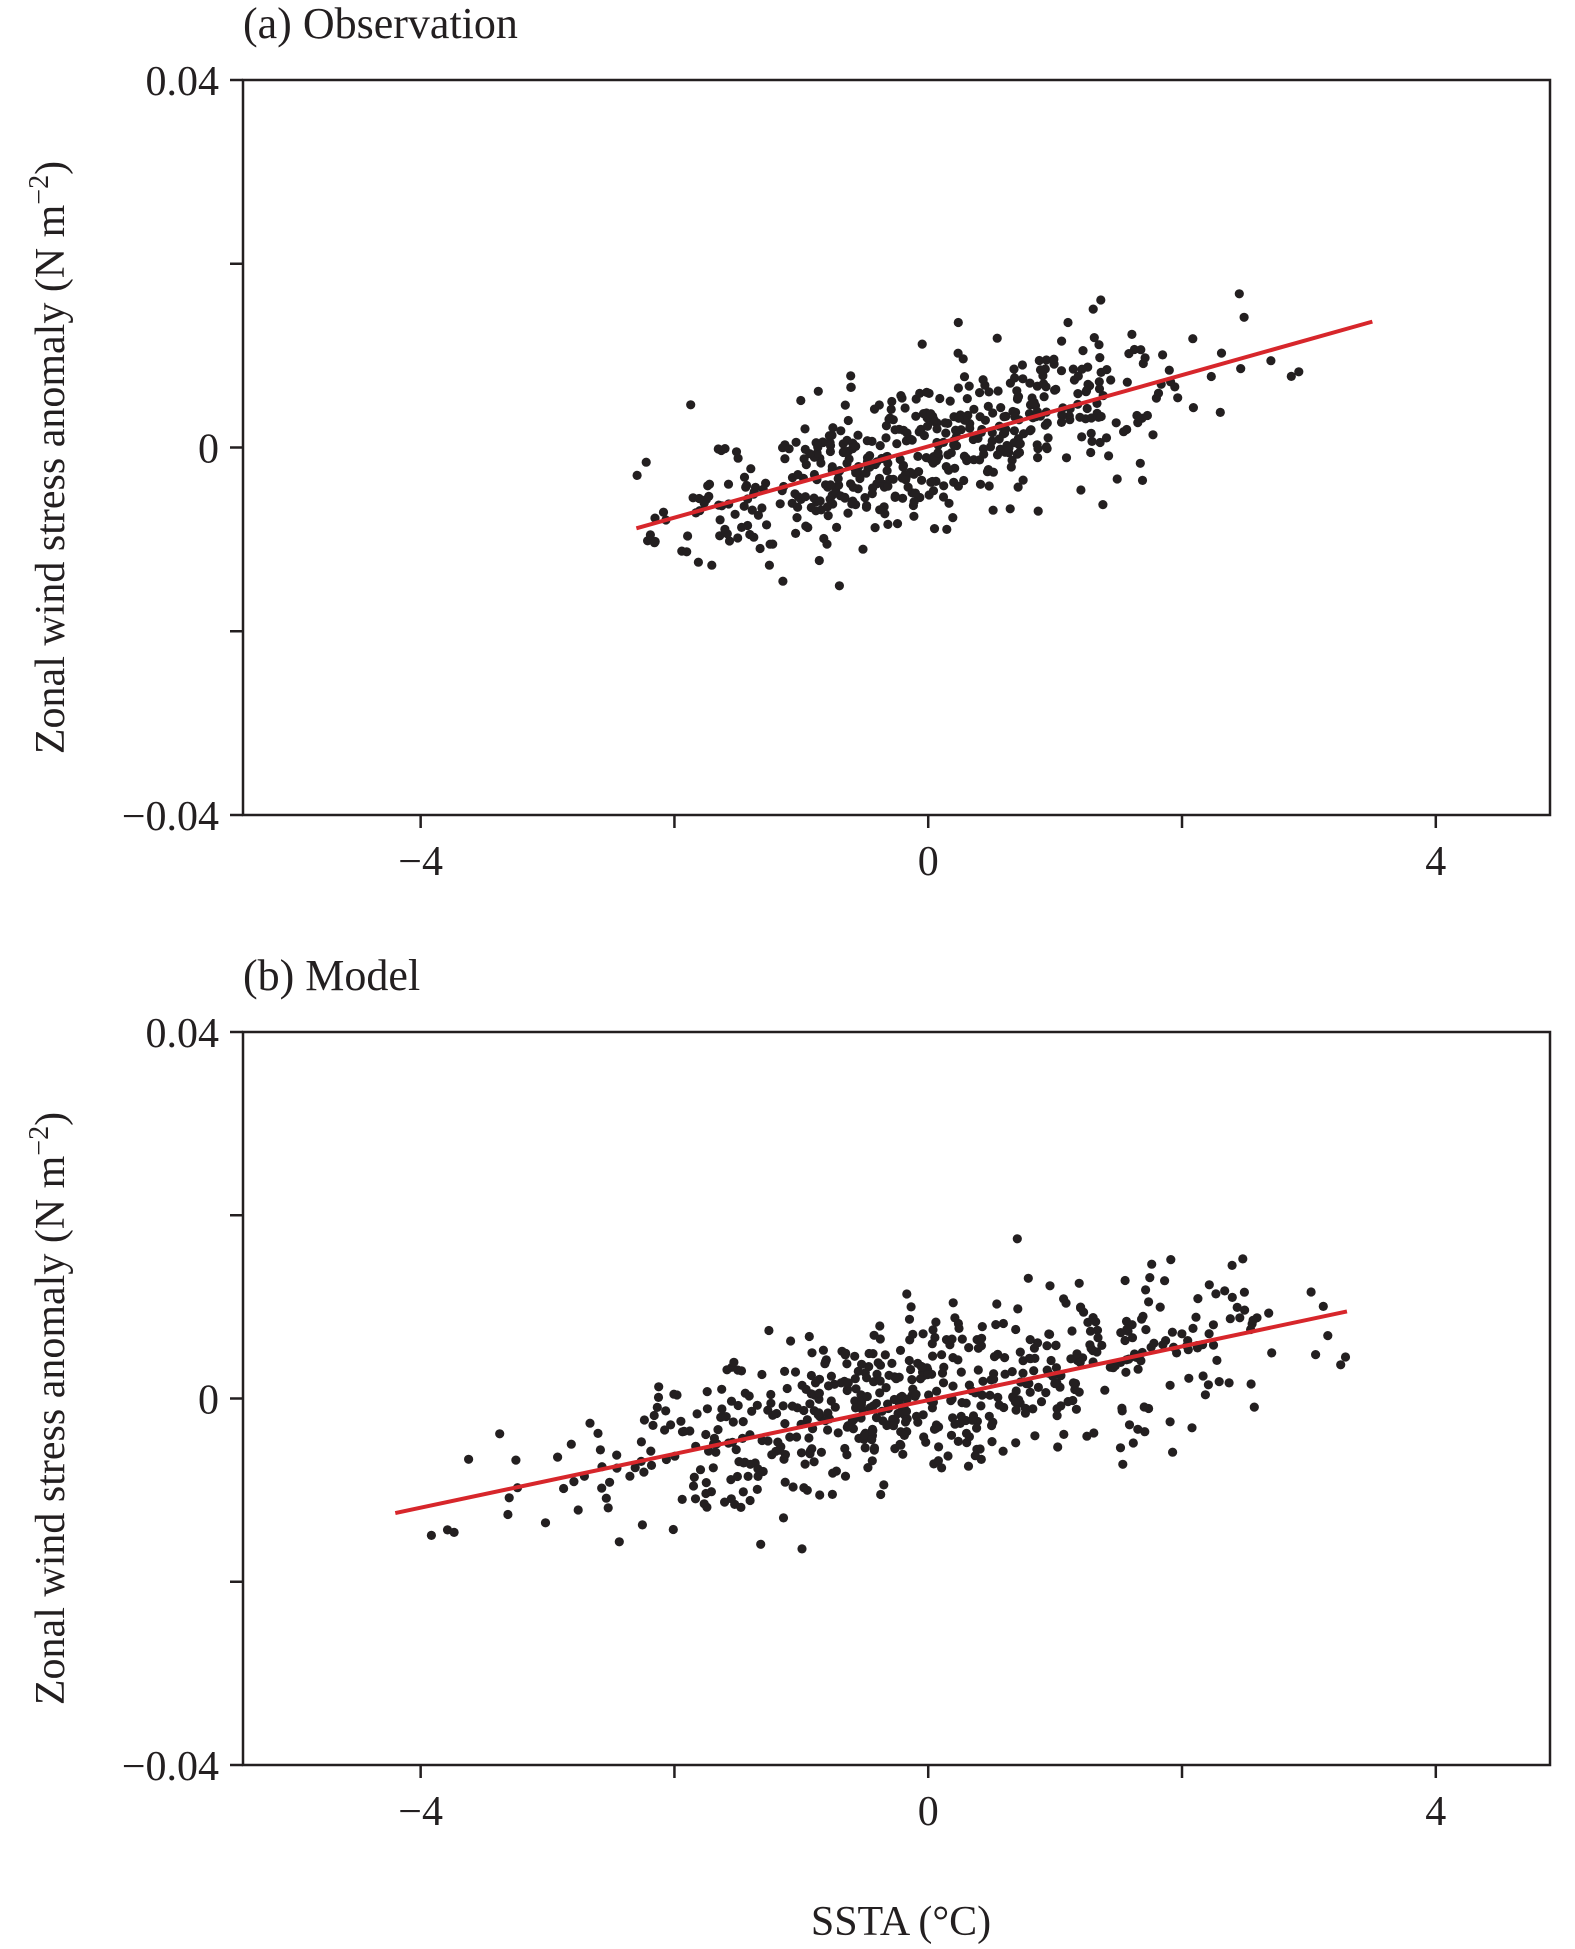 Image resolution: width=1575 pixels, height=1949 pixels. Describe the element at coordinates (420, 1812) in the screenshot. I see `x-tick-label: −4` at that location.